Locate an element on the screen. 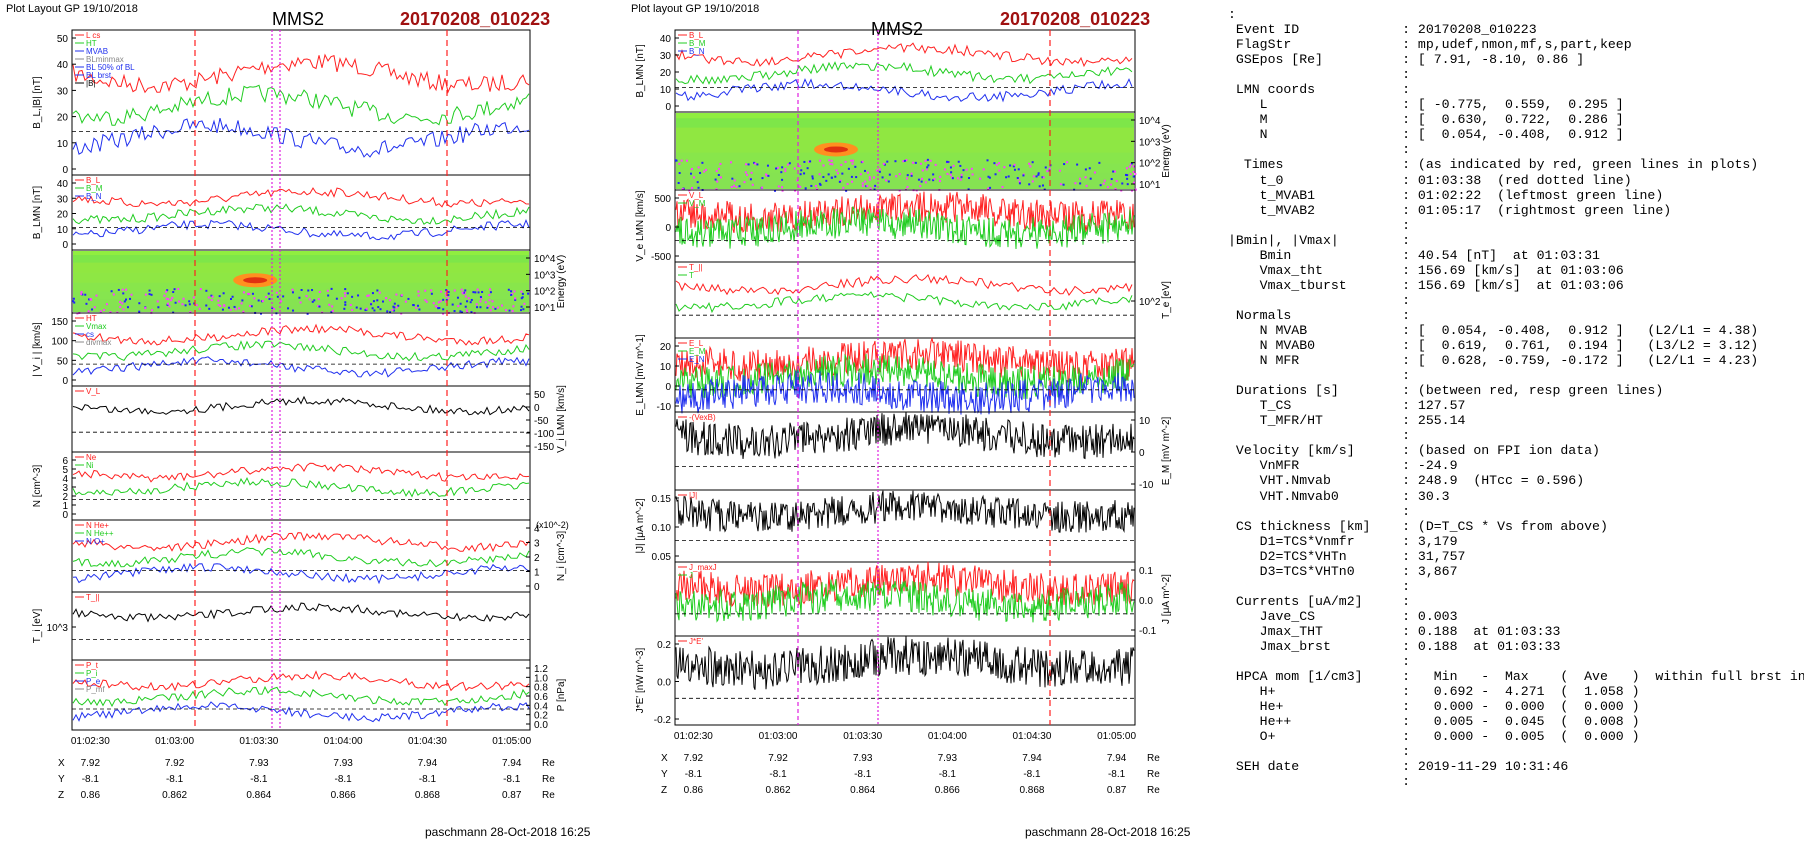  panel: 10^2 T_e [eV] T_||T is located at coordinates (923, 300).